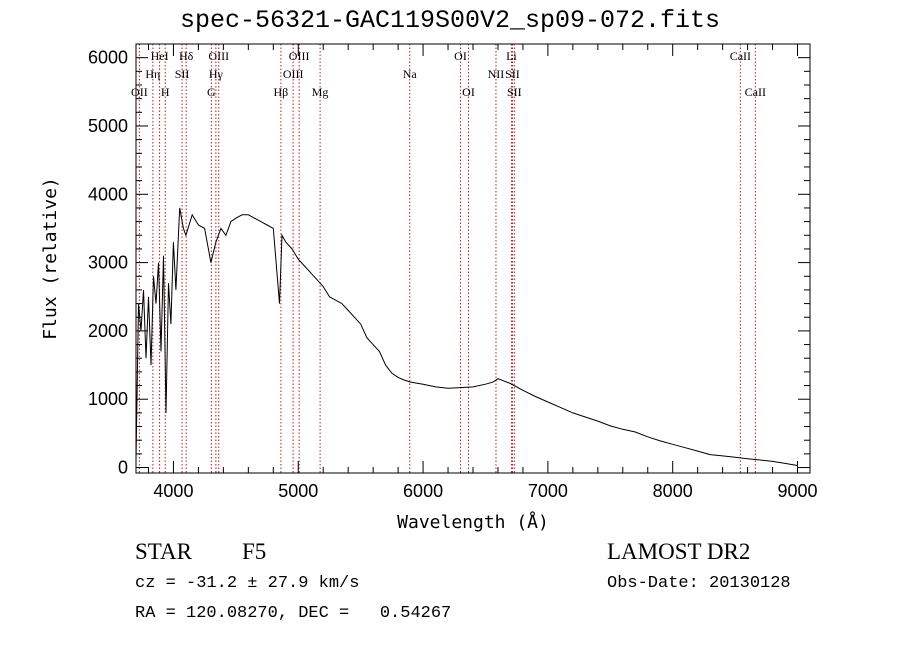  Describe the element at coordinates (450, 20) in the screenshot. I see `chart-title: spec-56321-GAC119S00V2_sp09-072.fits` at that location.